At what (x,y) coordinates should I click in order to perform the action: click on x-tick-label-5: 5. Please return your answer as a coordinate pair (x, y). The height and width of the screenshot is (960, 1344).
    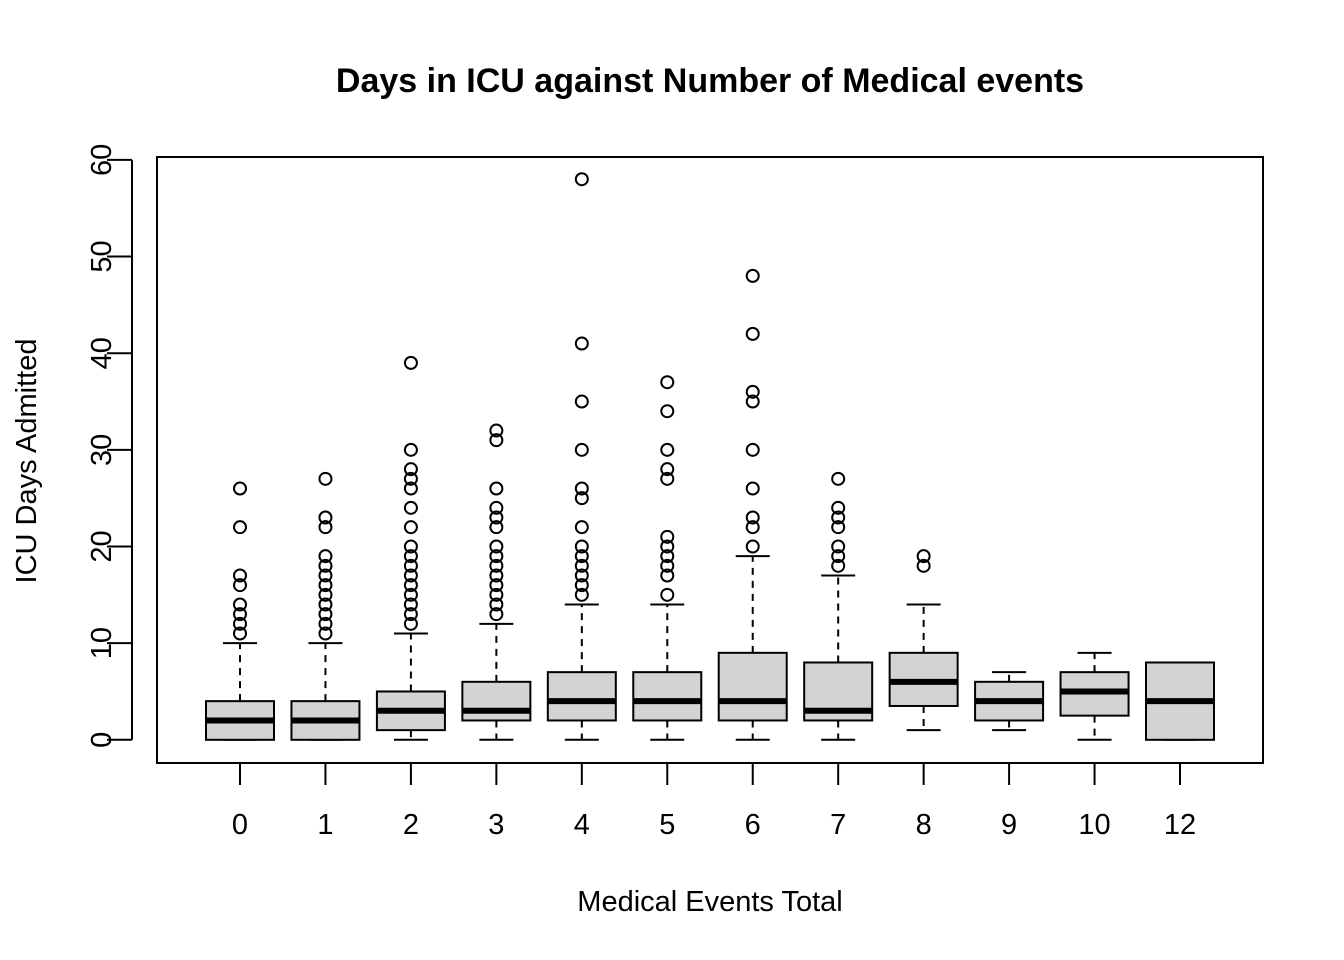
    Looking at the image, I should click on (667, 825).